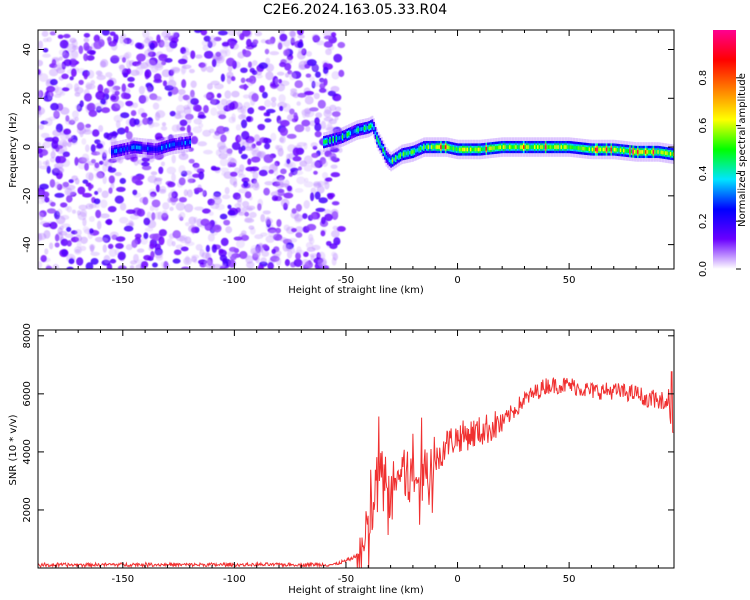 Image resolution: width=750 pixels, height=600 pixels. Describe the element at coordinates (234, 280) in the screenshot. I see `x-tick-label: -100` at that location.